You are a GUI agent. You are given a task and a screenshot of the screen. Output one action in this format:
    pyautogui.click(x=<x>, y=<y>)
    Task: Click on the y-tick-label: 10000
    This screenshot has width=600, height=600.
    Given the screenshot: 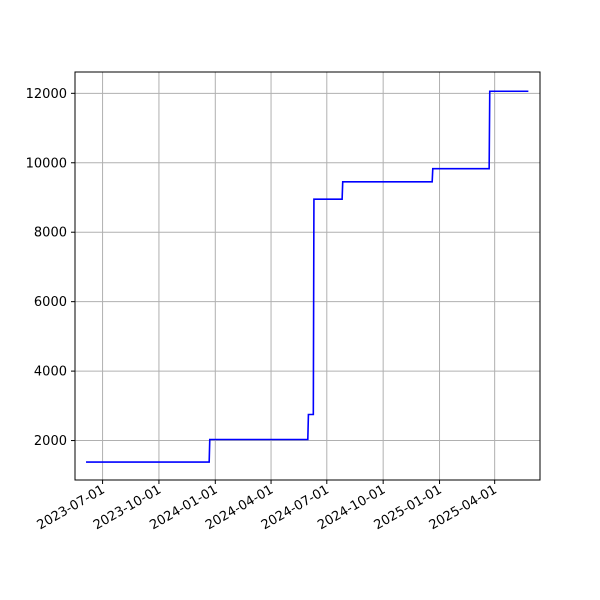 What is the action you would take?
    pyautogui.click(x=46, y=163)
    